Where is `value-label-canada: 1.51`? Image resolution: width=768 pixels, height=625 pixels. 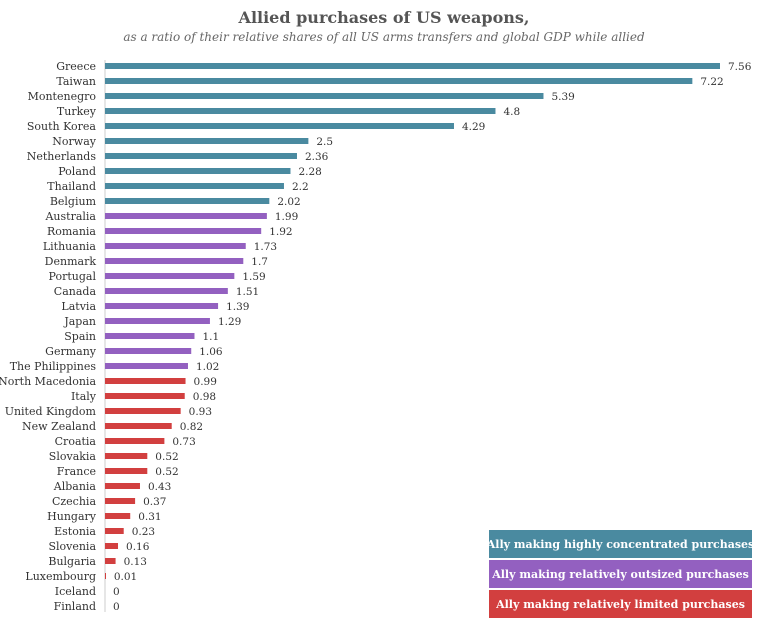 value-label-canada: 1.51 is located at coordinates (247, 292).